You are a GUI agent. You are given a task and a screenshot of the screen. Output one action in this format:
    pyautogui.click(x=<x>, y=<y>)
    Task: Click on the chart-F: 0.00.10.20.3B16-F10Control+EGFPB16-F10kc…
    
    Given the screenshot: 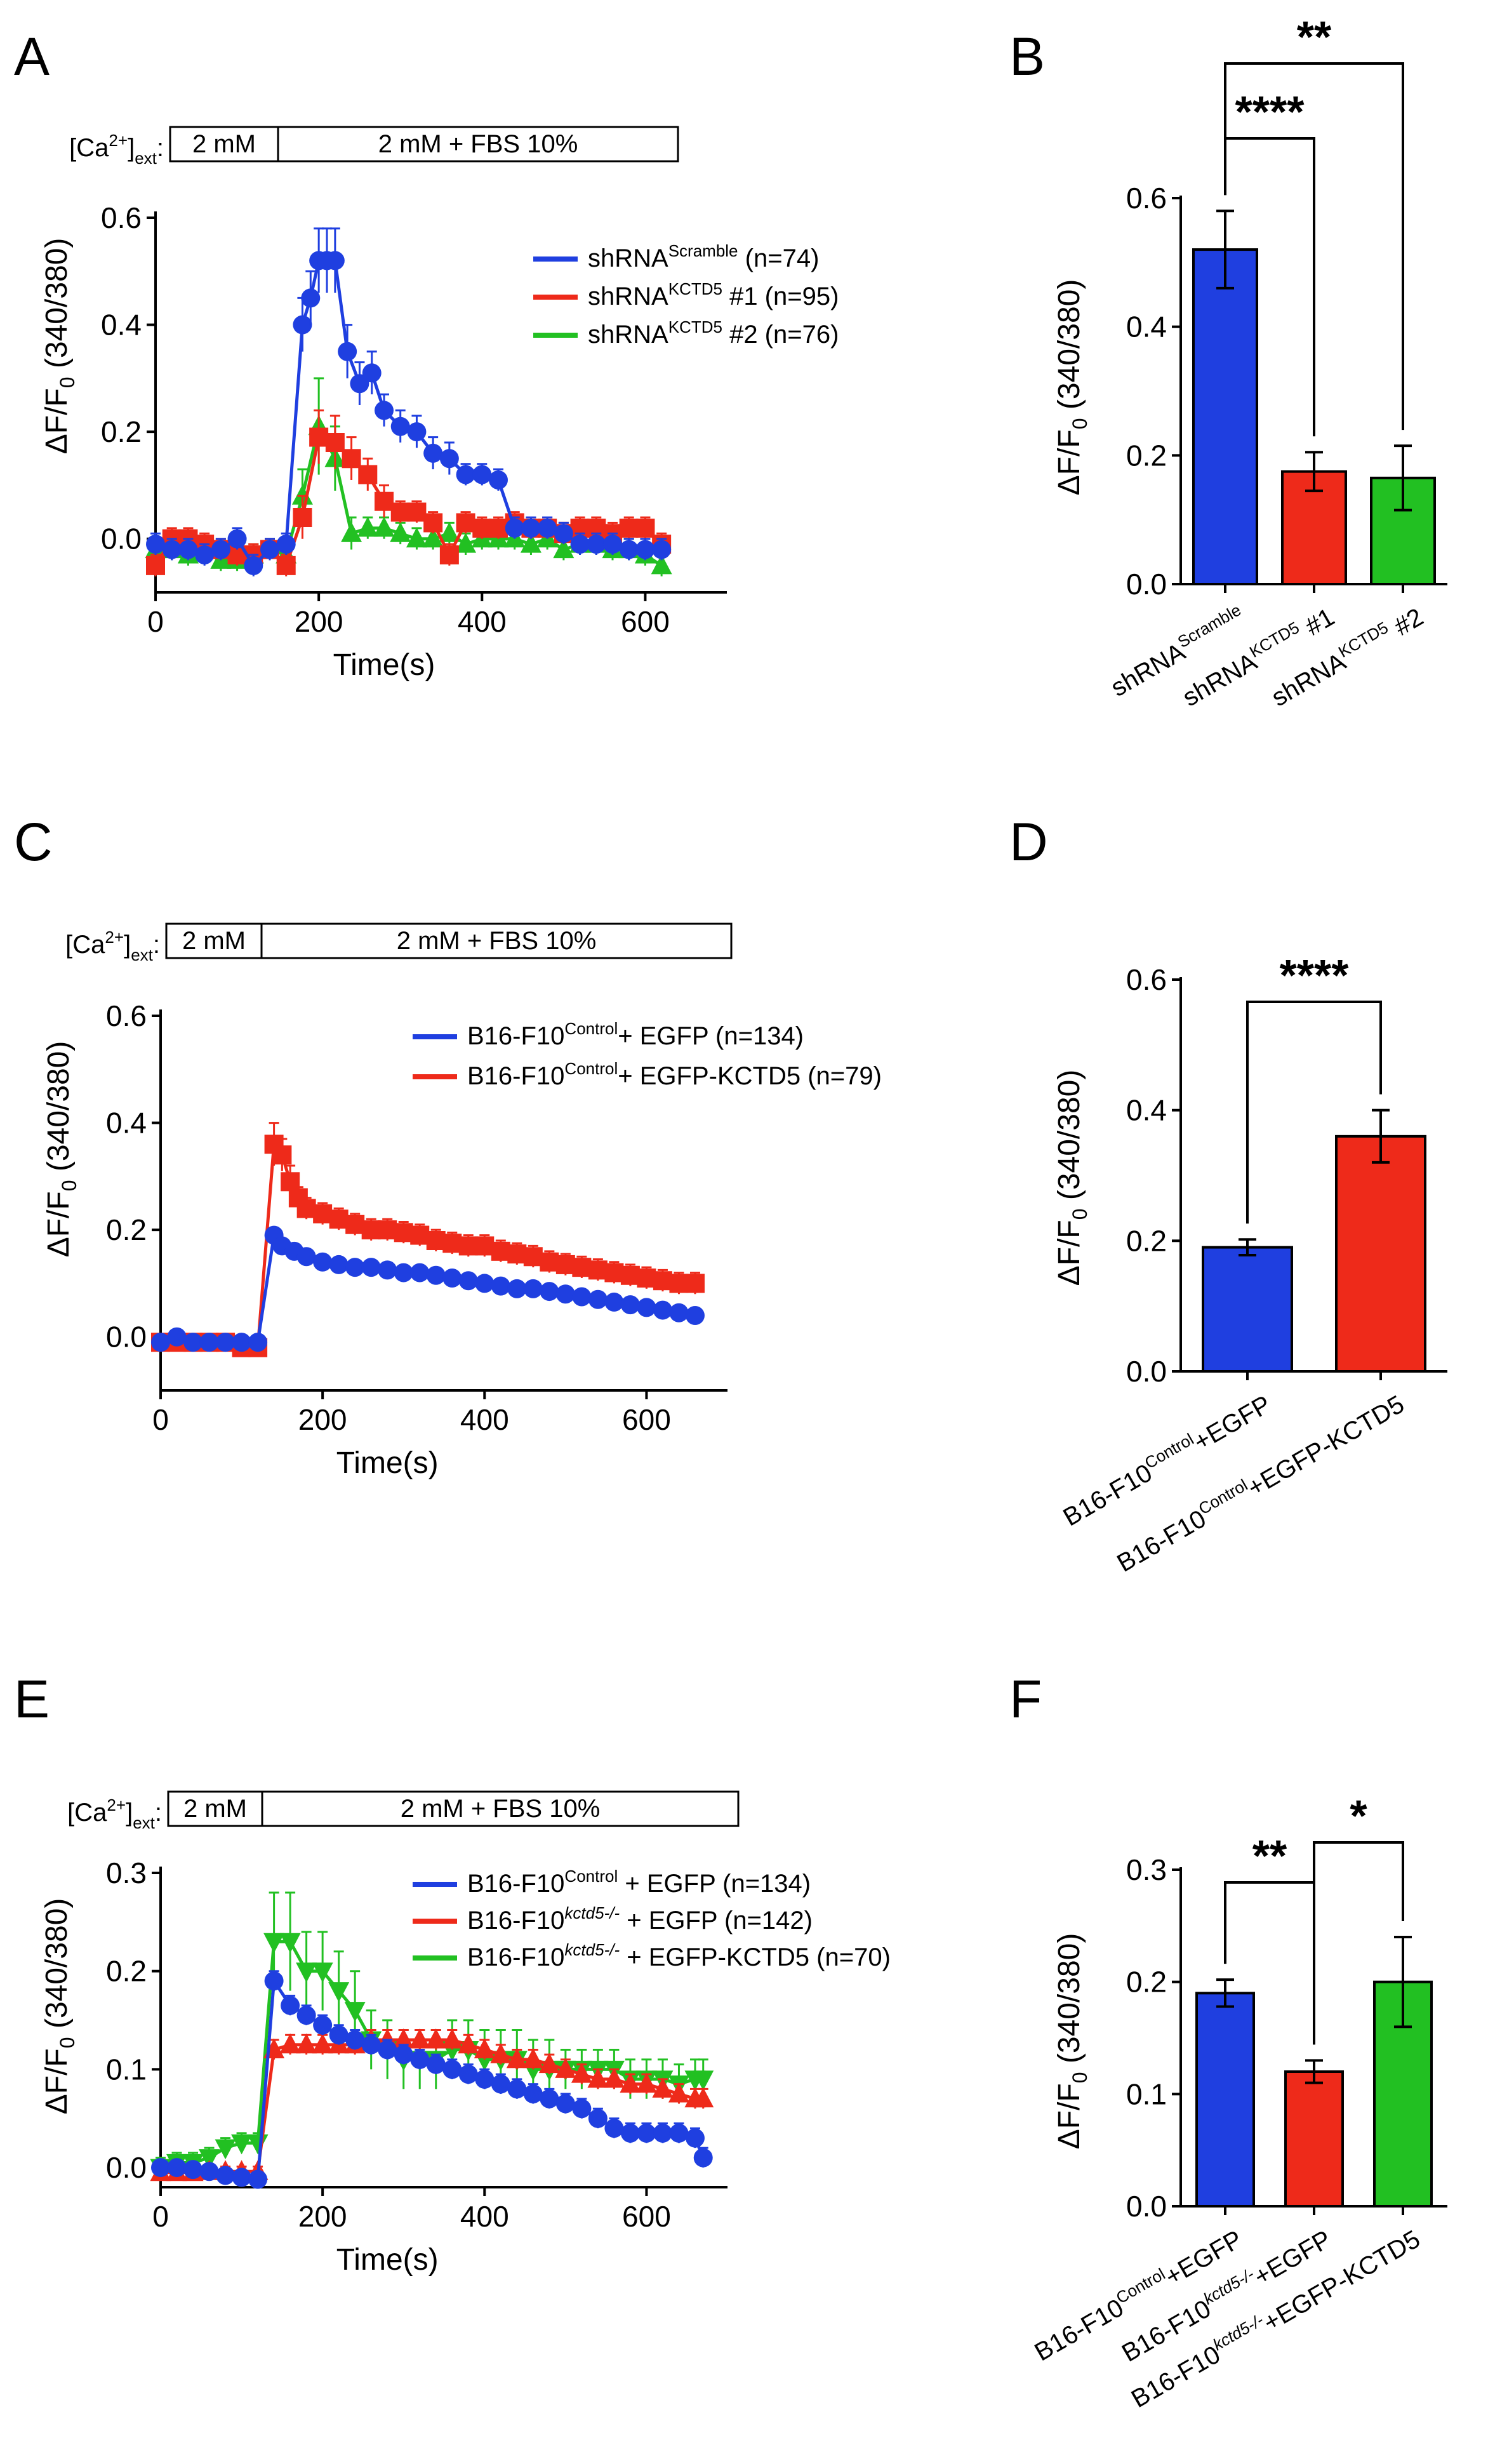 What is the action you would take?
    pyautogui.click(x=1238, y=2102)
    